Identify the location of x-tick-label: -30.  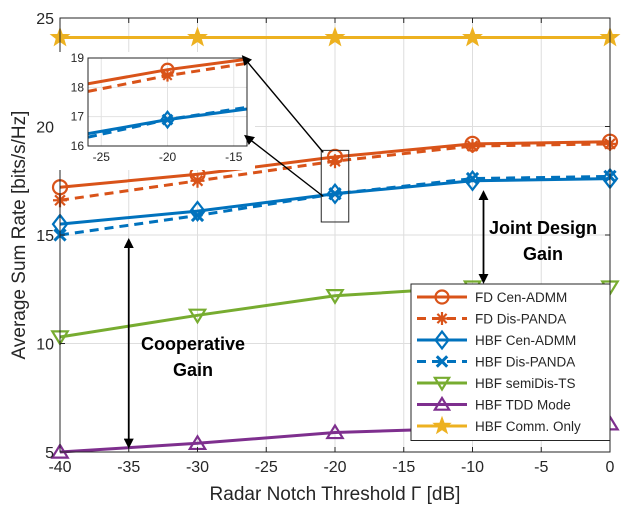
(197, 467).